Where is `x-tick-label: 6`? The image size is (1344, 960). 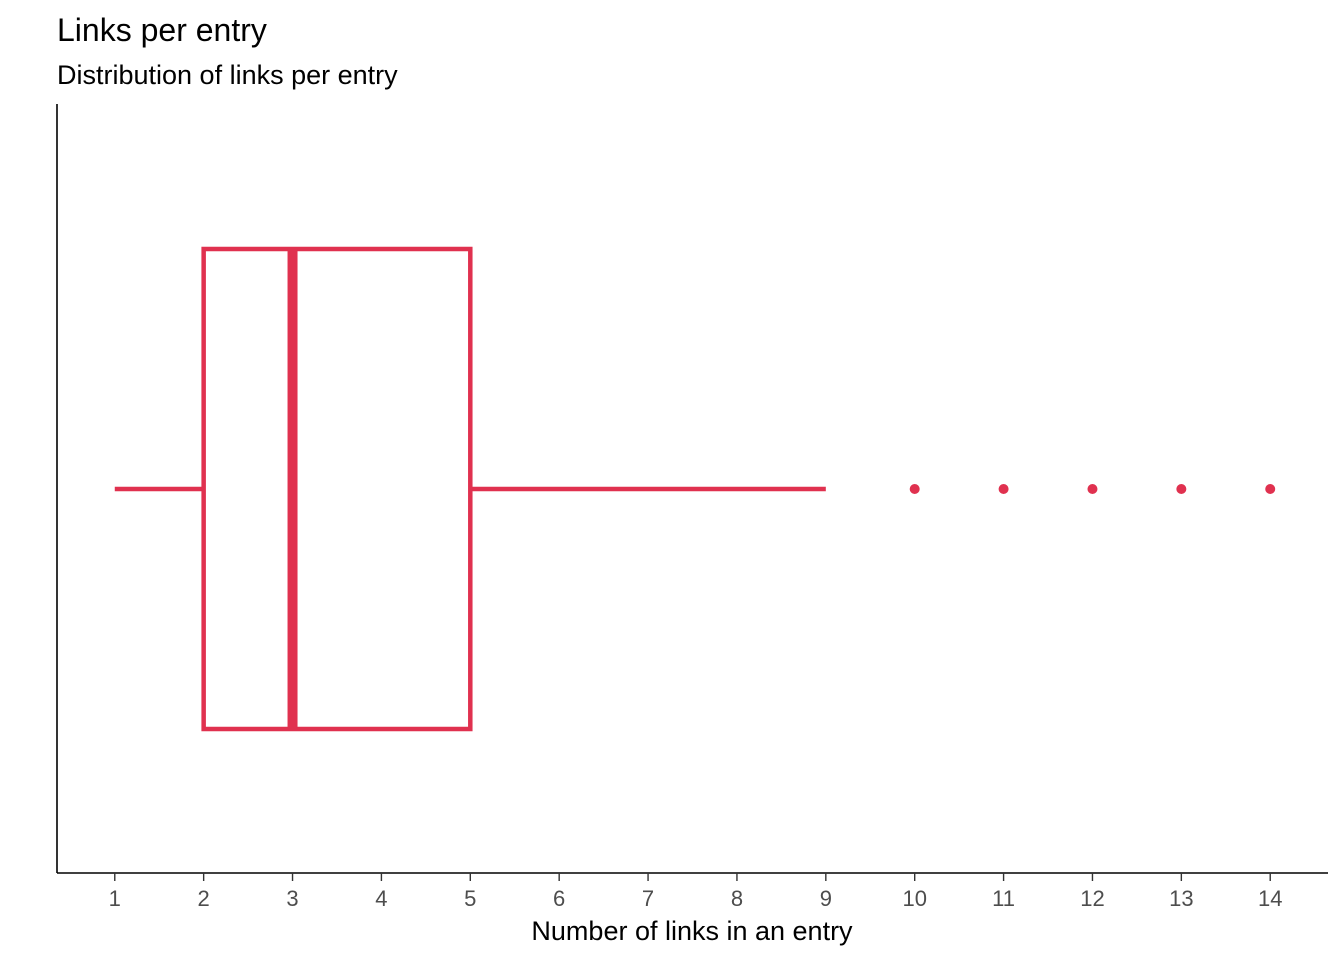
x-tick-label: 6 is located at coordinates (559, 898).